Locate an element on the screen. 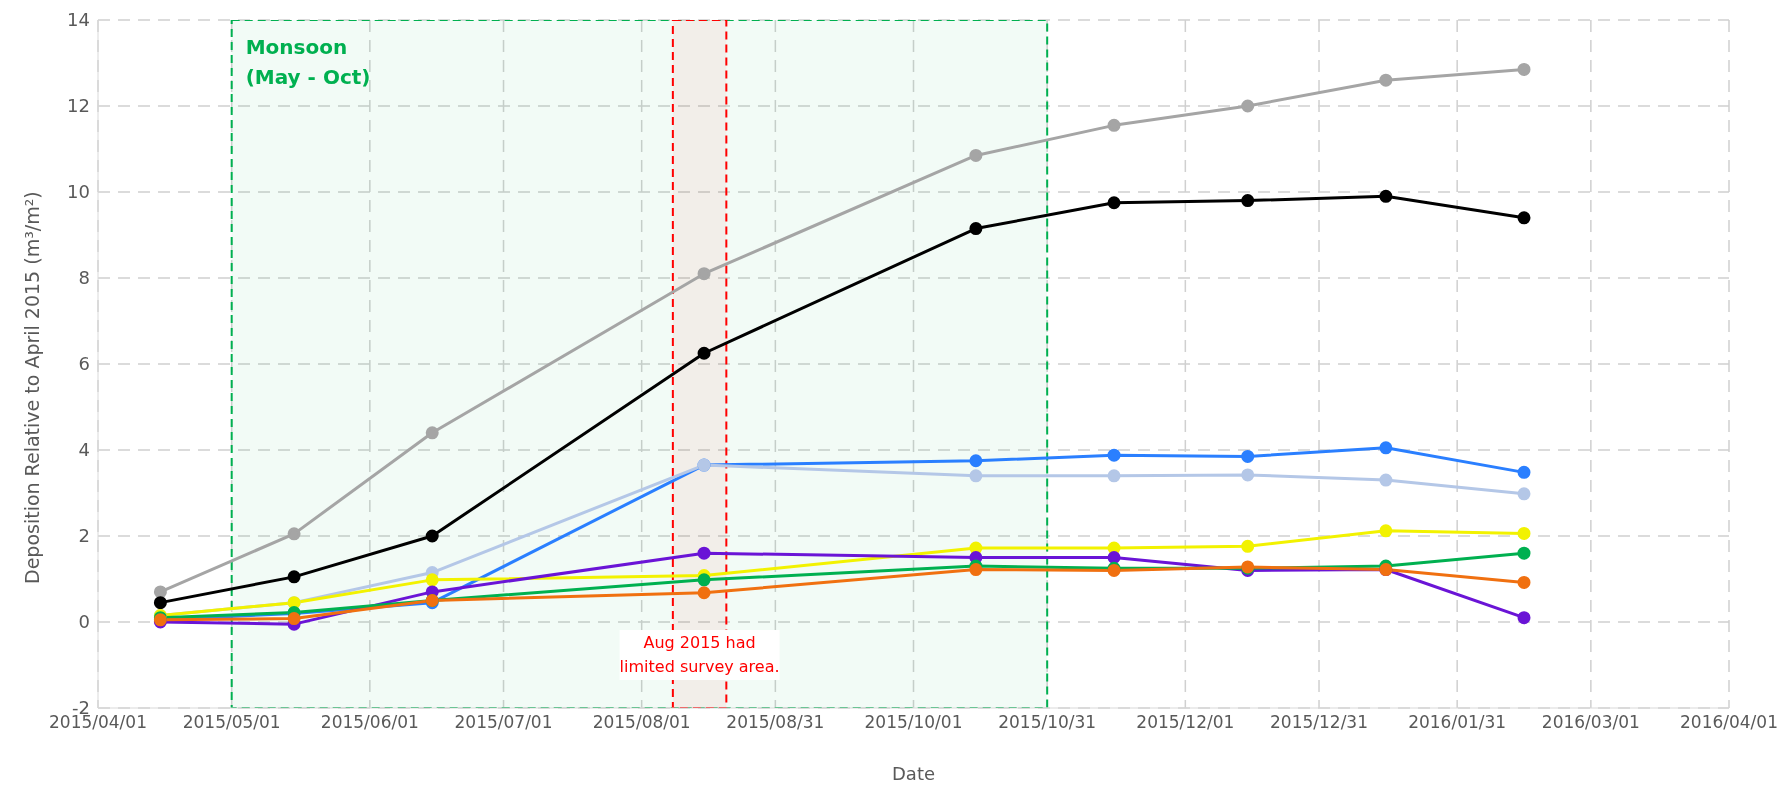 This screenshot has width=1787, height=806. x-axis-title: Date is located at coordinates (913, 773).